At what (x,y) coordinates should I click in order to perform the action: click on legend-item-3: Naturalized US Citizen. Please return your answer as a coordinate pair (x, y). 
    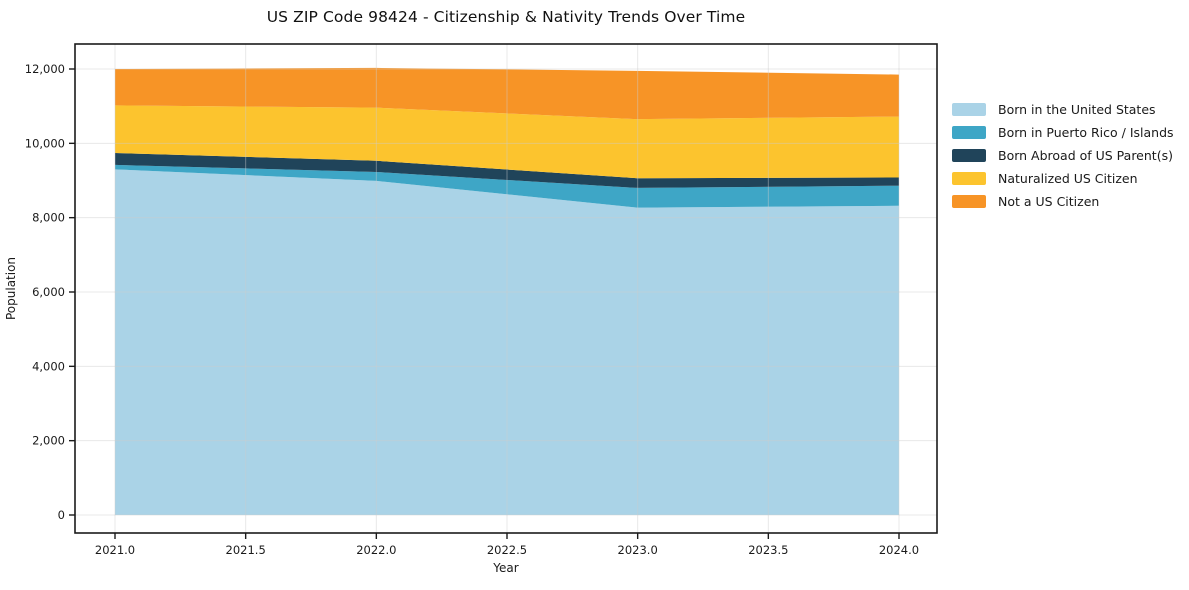
    Looking at the image, I should click on (1063, 178).